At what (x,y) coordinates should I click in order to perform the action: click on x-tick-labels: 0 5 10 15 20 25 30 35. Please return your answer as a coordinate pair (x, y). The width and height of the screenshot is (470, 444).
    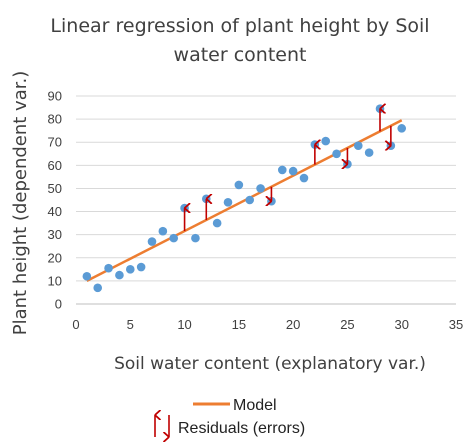
    Looking at the image, I should click on (267, 324).